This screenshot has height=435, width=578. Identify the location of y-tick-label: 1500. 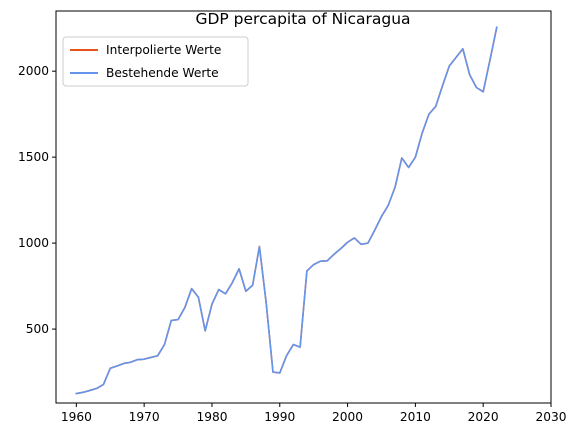
(33, 157).